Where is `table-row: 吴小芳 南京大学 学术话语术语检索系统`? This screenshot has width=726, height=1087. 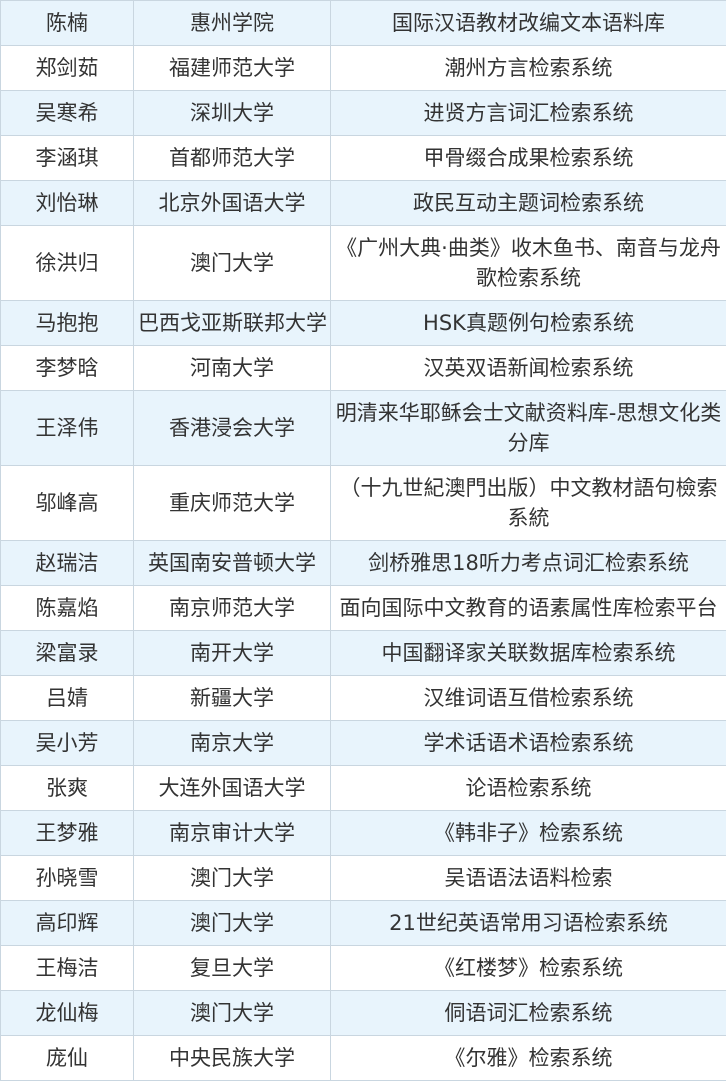 table-row: 吴小芳 南京大学 学术话语术语检索系统 is located at coordinates (363, 743).